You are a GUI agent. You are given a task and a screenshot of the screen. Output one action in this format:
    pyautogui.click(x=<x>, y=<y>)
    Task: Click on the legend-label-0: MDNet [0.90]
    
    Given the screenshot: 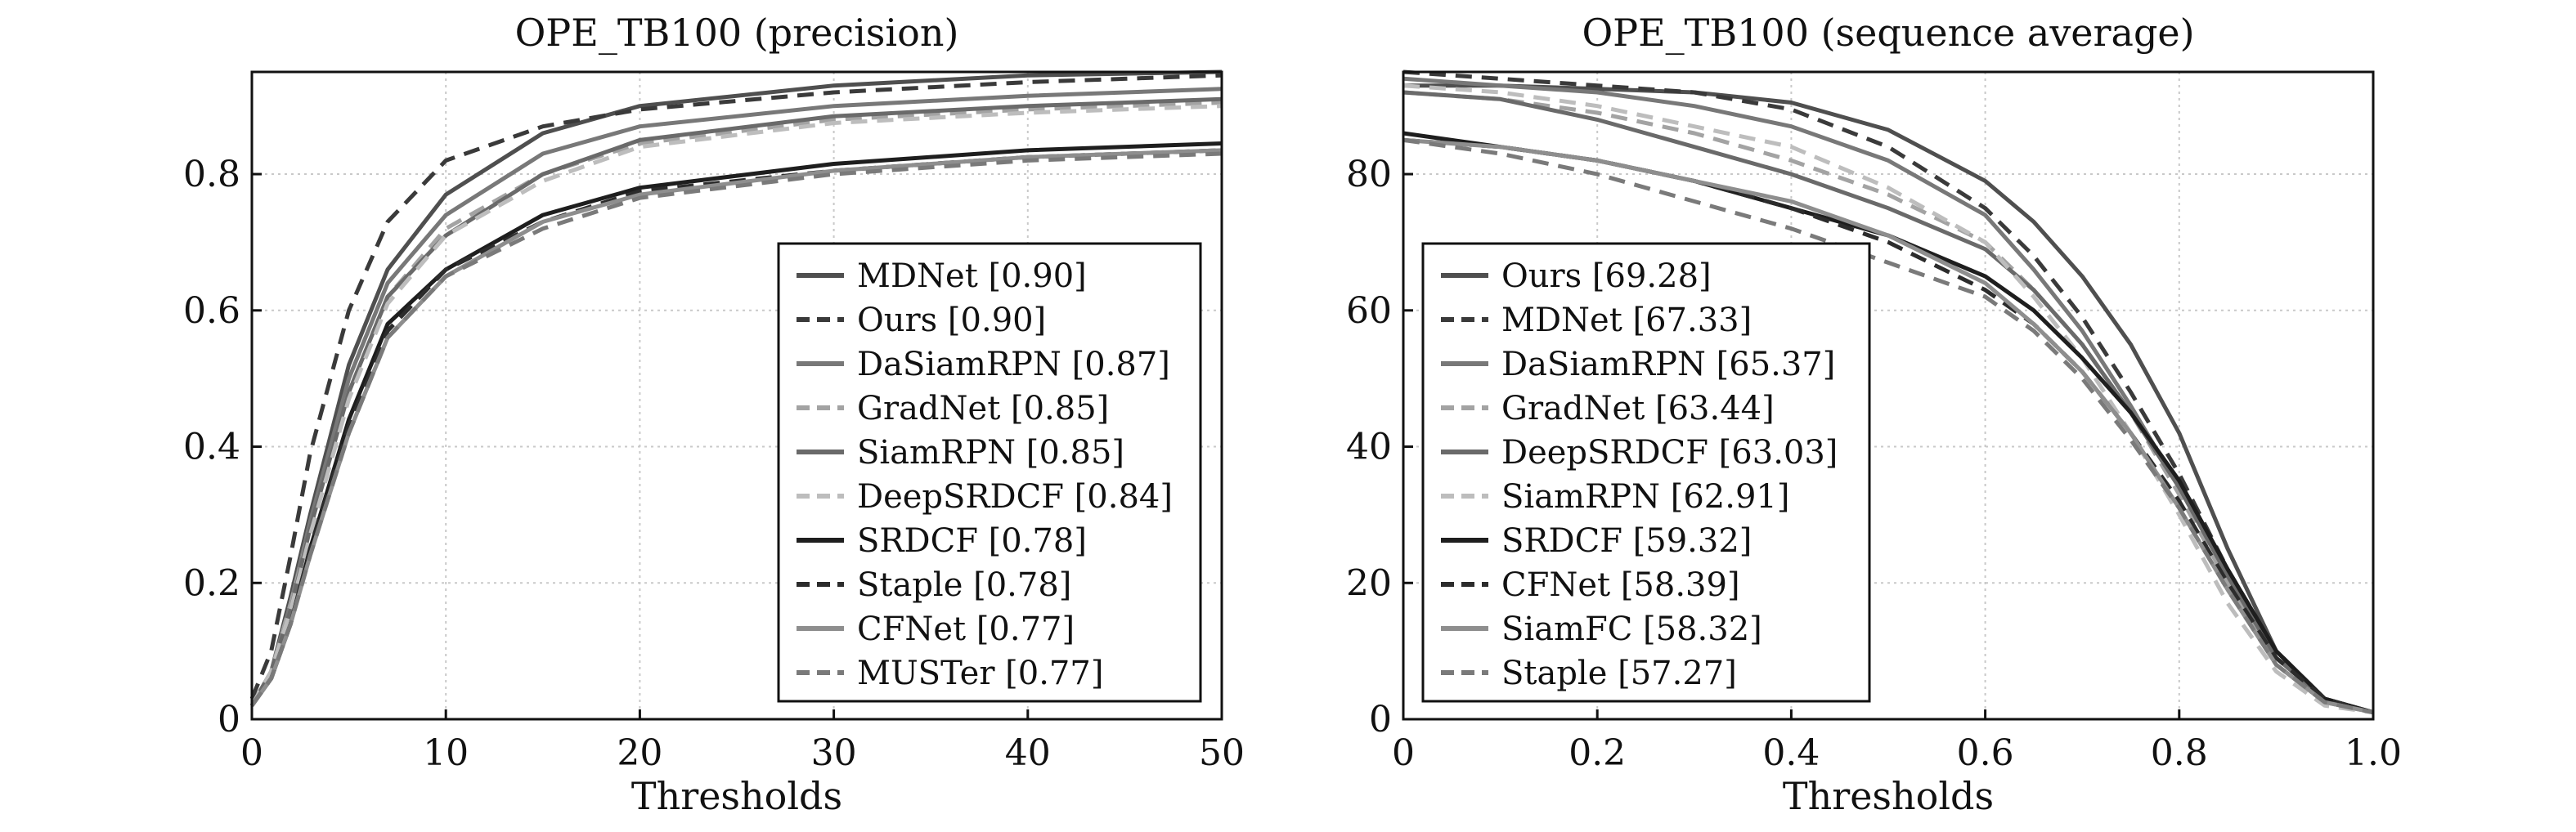 What is the action you would take?
    pyautogui.click(x=972, y=276)
    